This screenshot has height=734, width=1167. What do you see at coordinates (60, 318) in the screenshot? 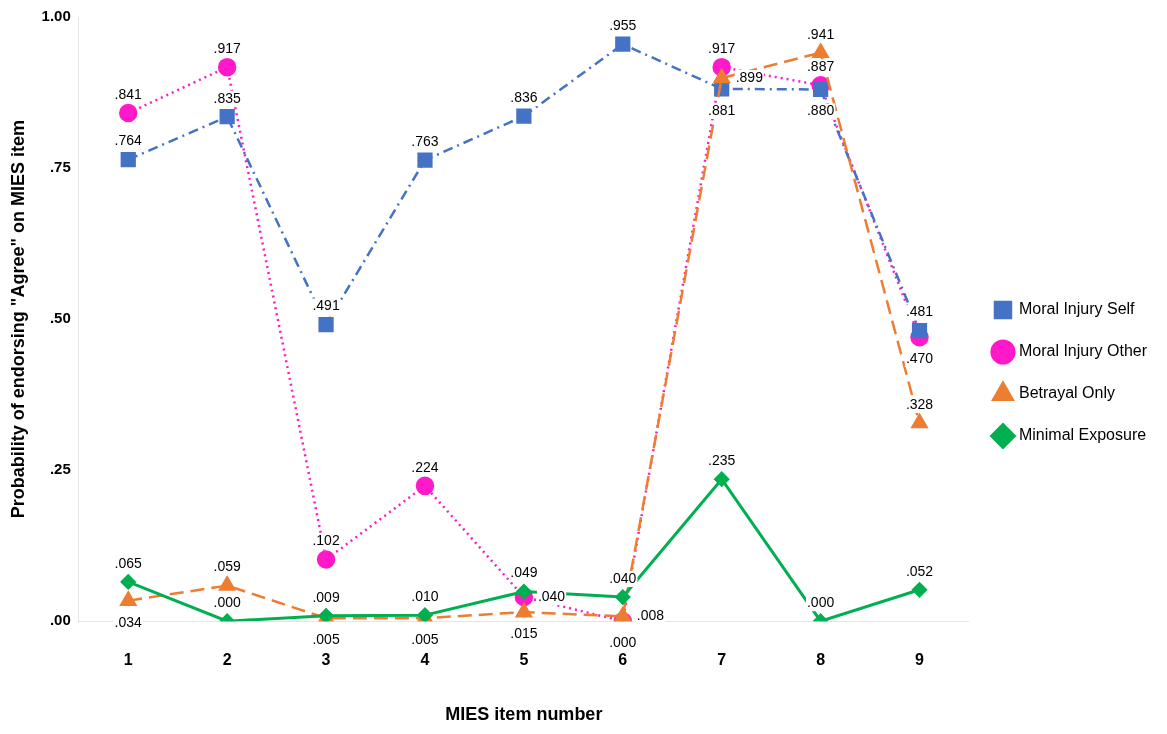
I see `y-tick-label: .50` at bounding box center [60, 318].